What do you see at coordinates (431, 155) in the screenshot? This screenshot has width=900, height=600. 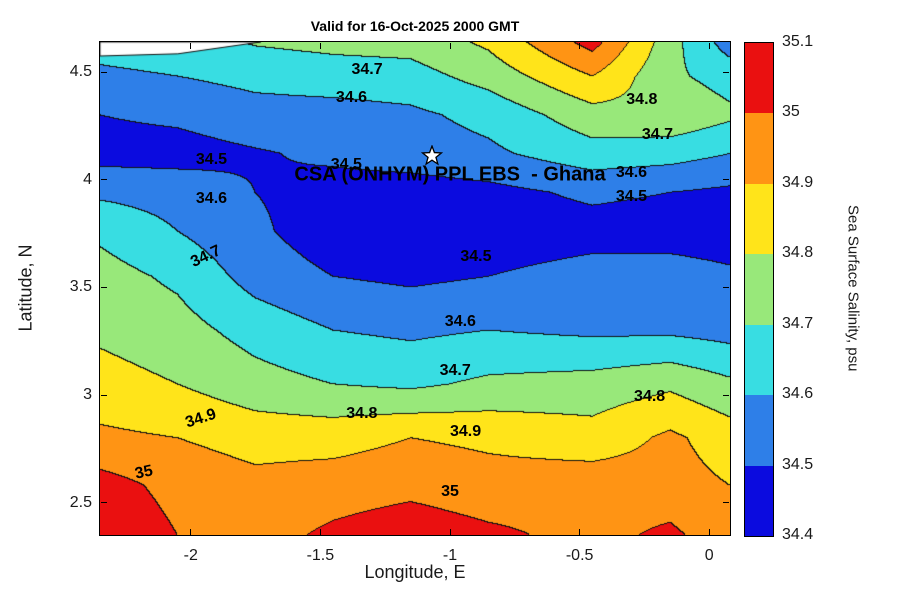 I see `star-icon` at bounding box center [431, 155].